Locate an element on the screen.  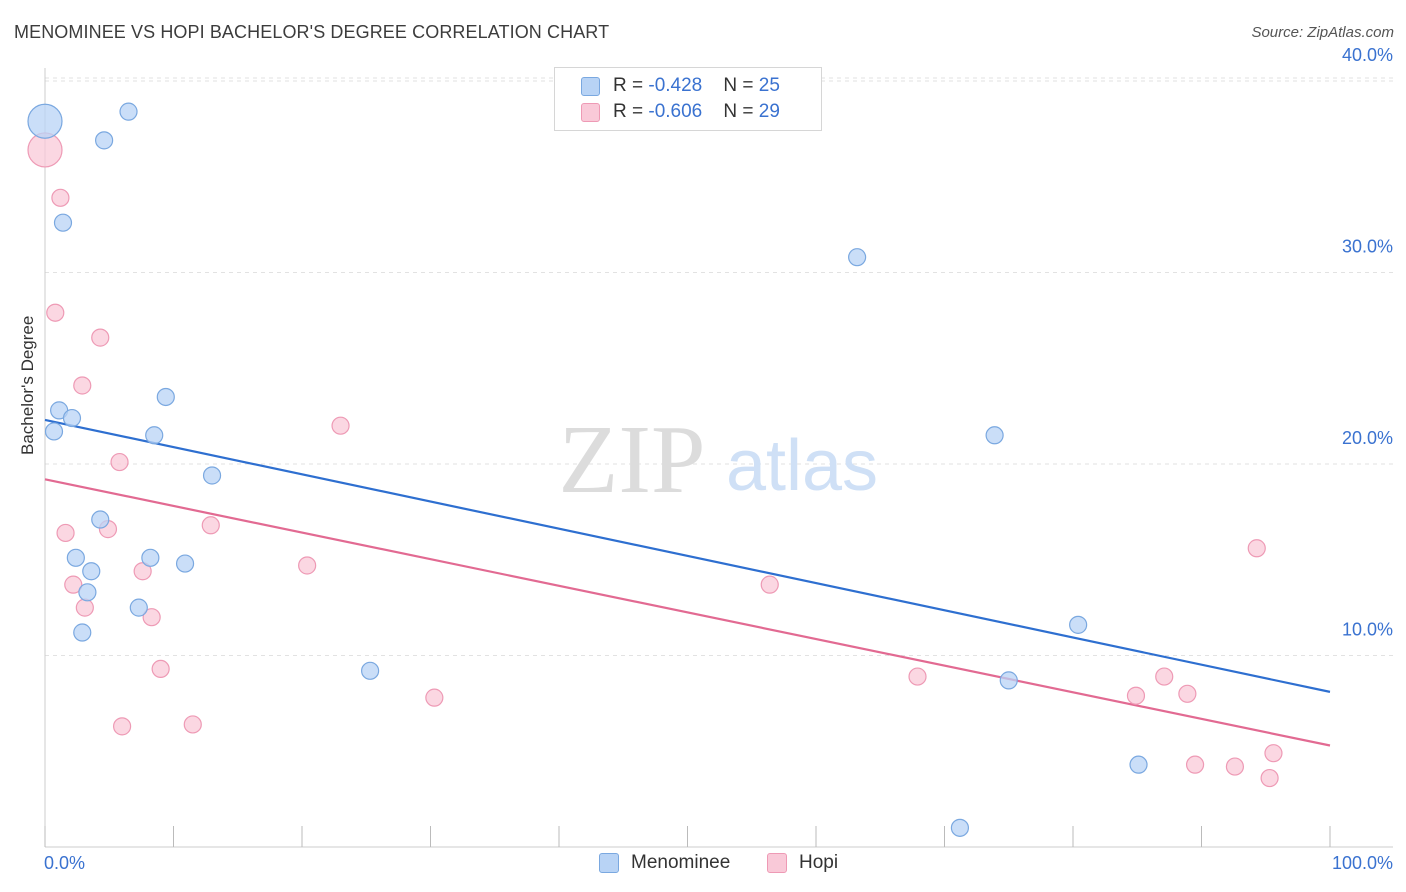
legend-menominee-n-label: N = is located at coordinates (741, 85).